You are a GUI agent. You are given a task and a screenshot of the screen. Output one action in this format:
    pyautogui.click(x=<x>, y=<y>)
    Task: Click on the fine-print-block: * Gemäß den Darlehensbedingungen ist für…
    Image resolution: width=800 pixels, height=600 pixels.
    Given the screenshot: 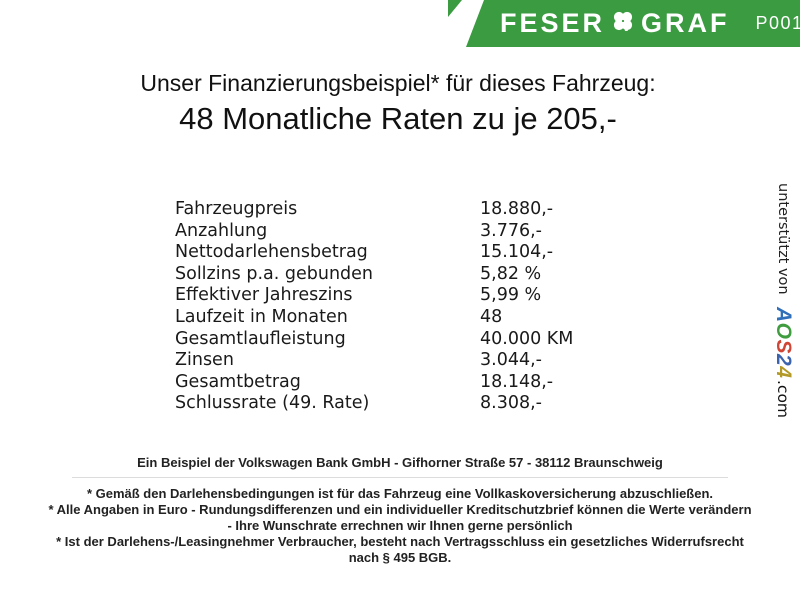 What is the action you would take?
    pyautogui.click(x=400, y=526)
    